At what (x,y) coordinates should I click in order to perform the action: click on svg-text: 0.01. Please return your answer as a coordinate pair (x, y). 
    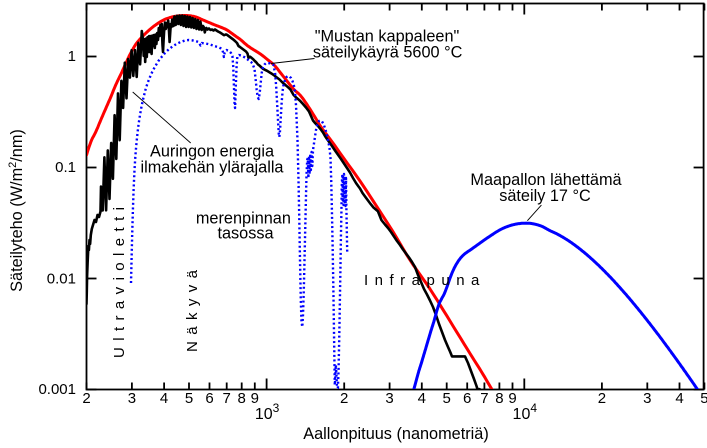
    Looking at the image, I should click on (61, 279).